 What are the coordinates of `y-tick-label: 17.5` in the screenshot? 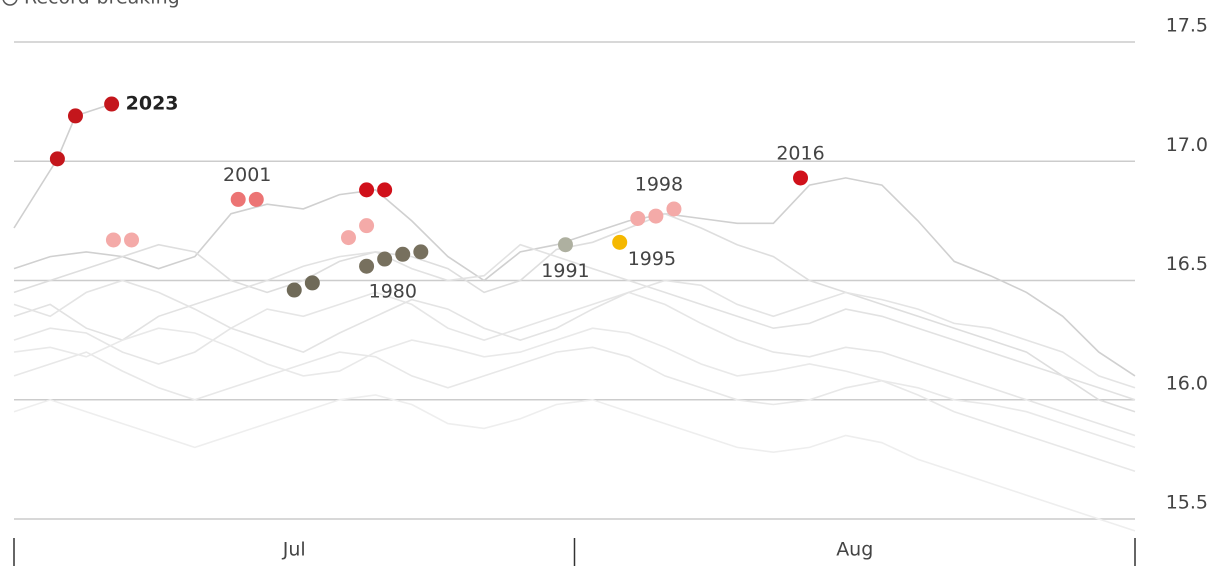 It's located at (1187, 26).